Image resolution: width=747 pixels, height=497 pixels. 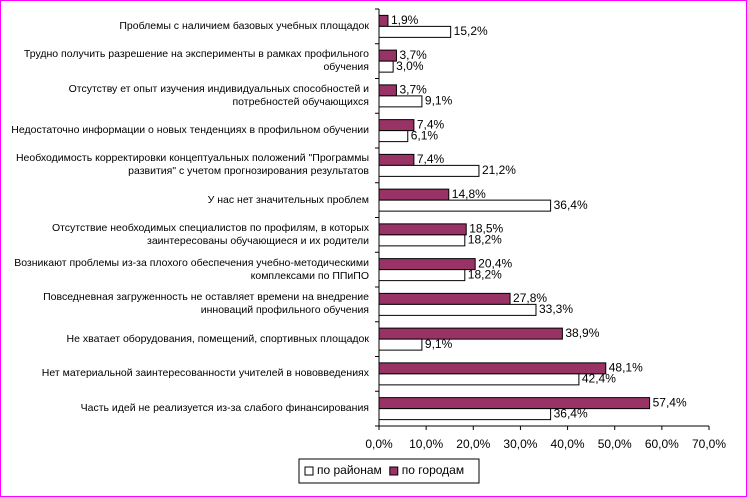 What do you see at coordinates (530, 298) in the screenshot?
I see `value-label: 27,8%` at bounding box center [530, 298].